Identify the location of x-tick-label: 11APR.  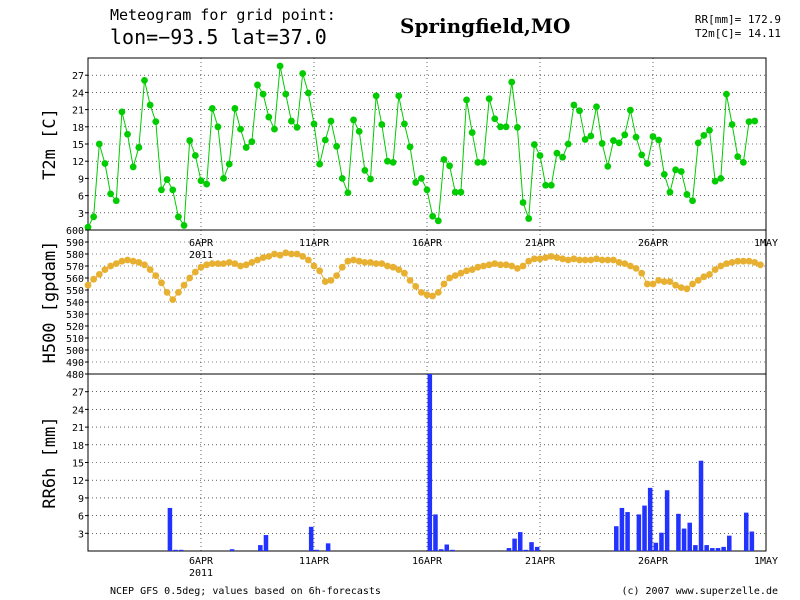
(314, 561).